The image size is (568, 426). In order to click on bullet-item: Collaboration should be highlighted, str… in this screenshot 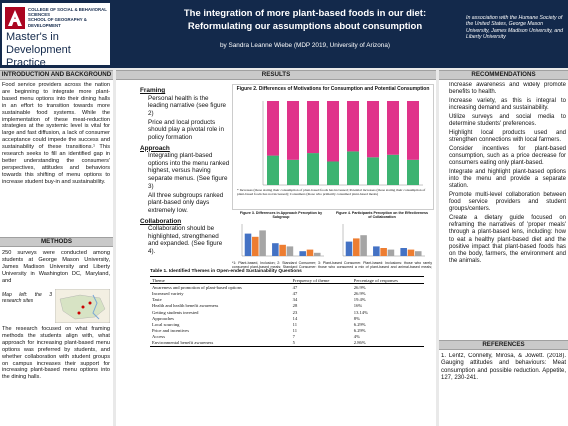, I will do `click(189, 240)`.